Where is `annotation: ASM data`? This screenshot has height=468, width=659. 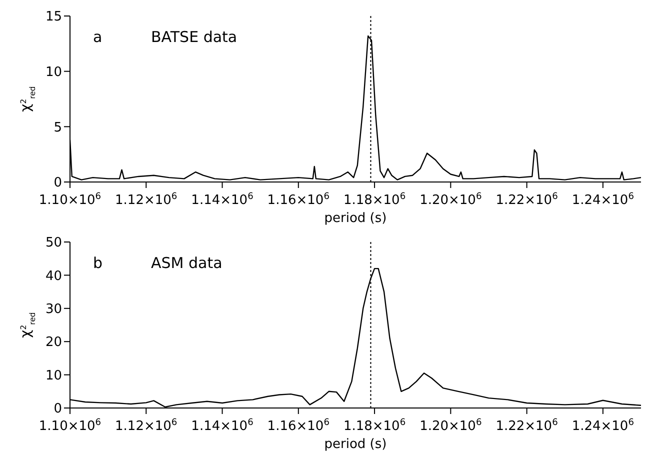 annotation: ASM data is located at coordinates (186, 263).